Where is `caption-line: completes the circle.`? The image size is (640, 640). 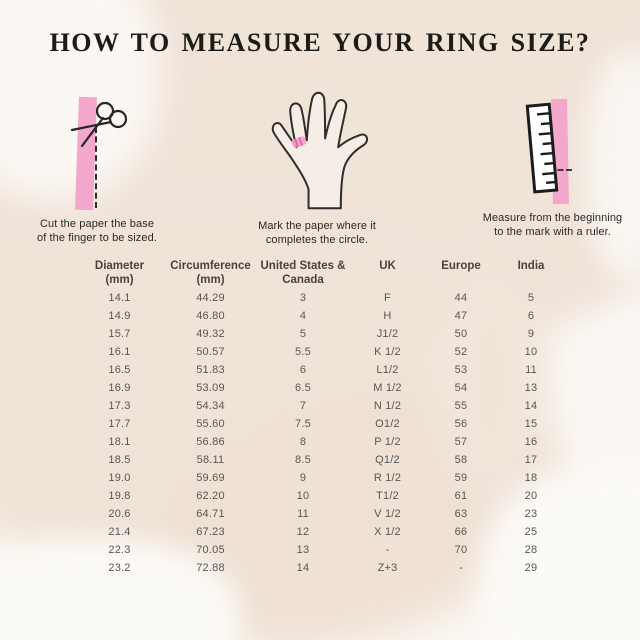
caption-line: completes the circle. is located at coordinates (317, 239).